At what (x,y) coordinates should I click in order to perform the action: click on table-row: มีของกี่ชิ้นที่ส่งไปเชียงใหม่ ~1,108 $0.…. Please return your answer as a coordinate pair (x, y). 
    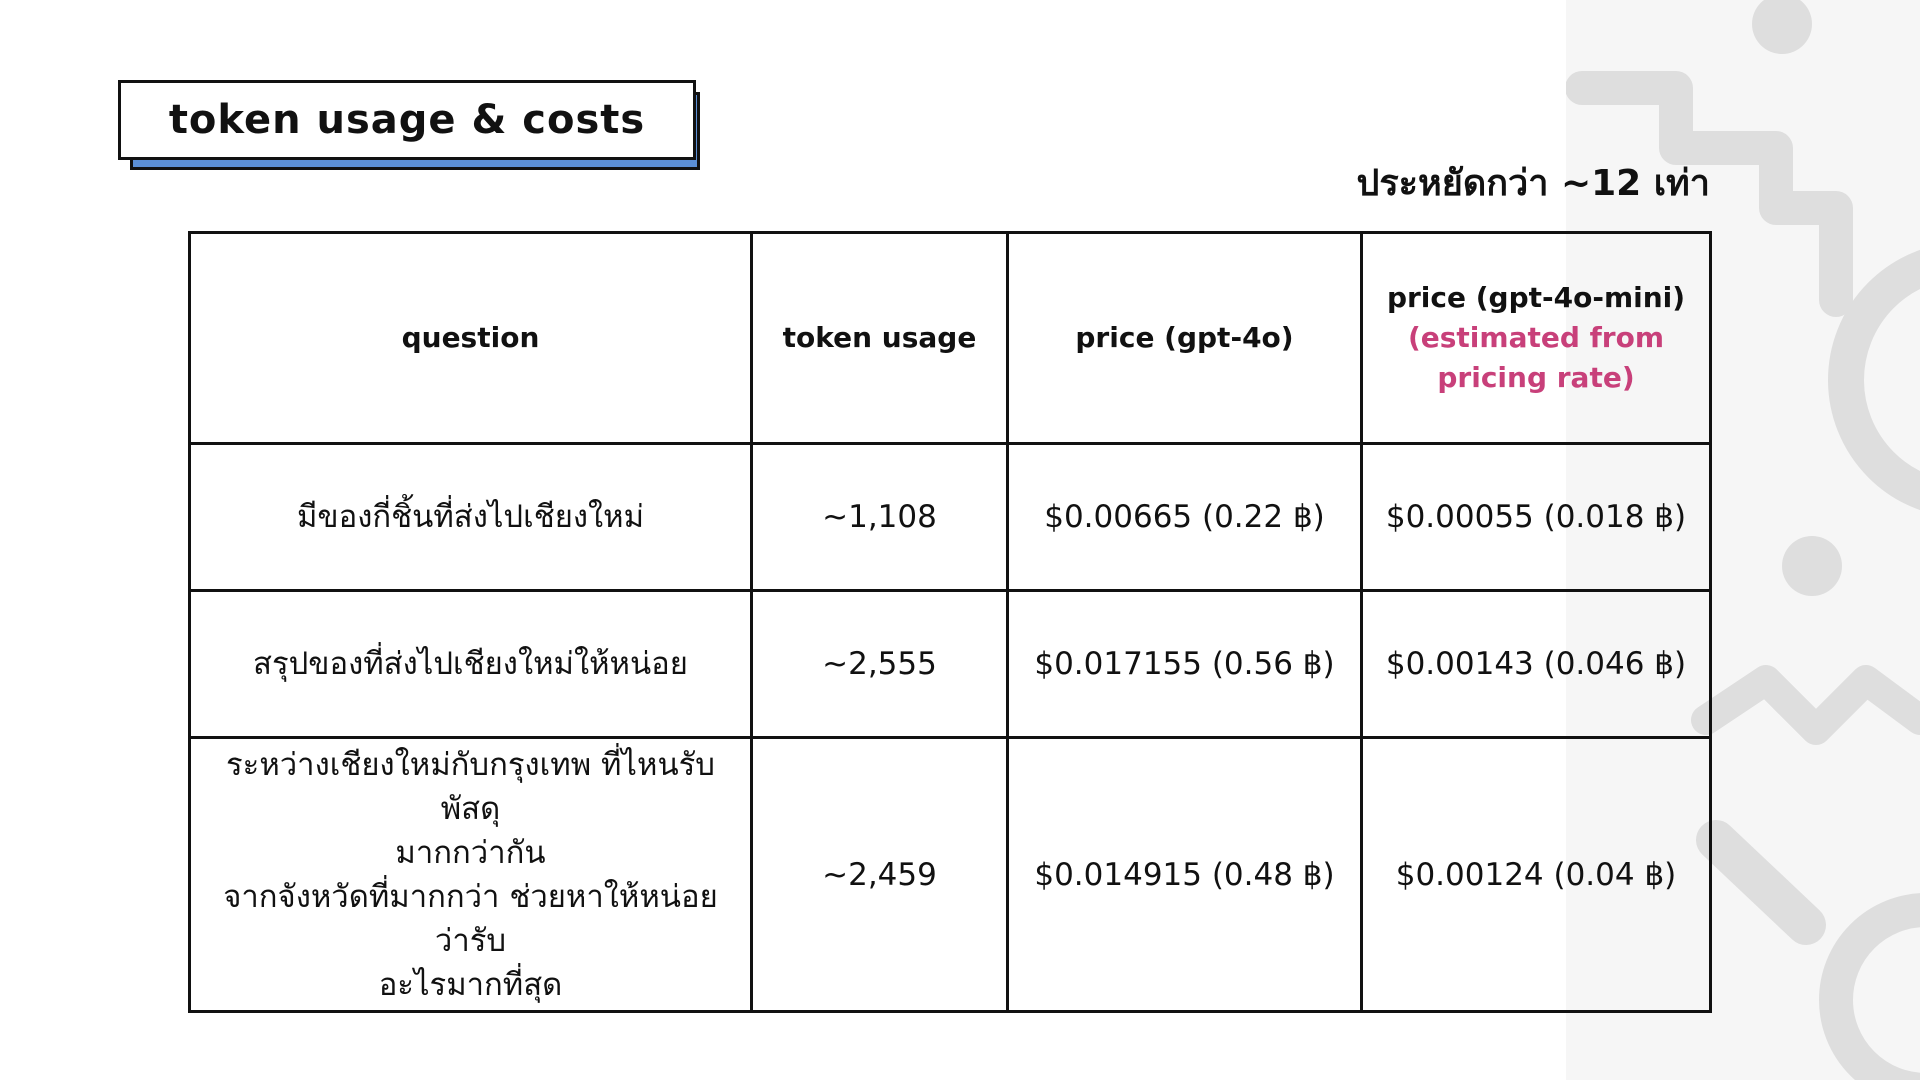
    Looking at the image, I should click on (950, 517).